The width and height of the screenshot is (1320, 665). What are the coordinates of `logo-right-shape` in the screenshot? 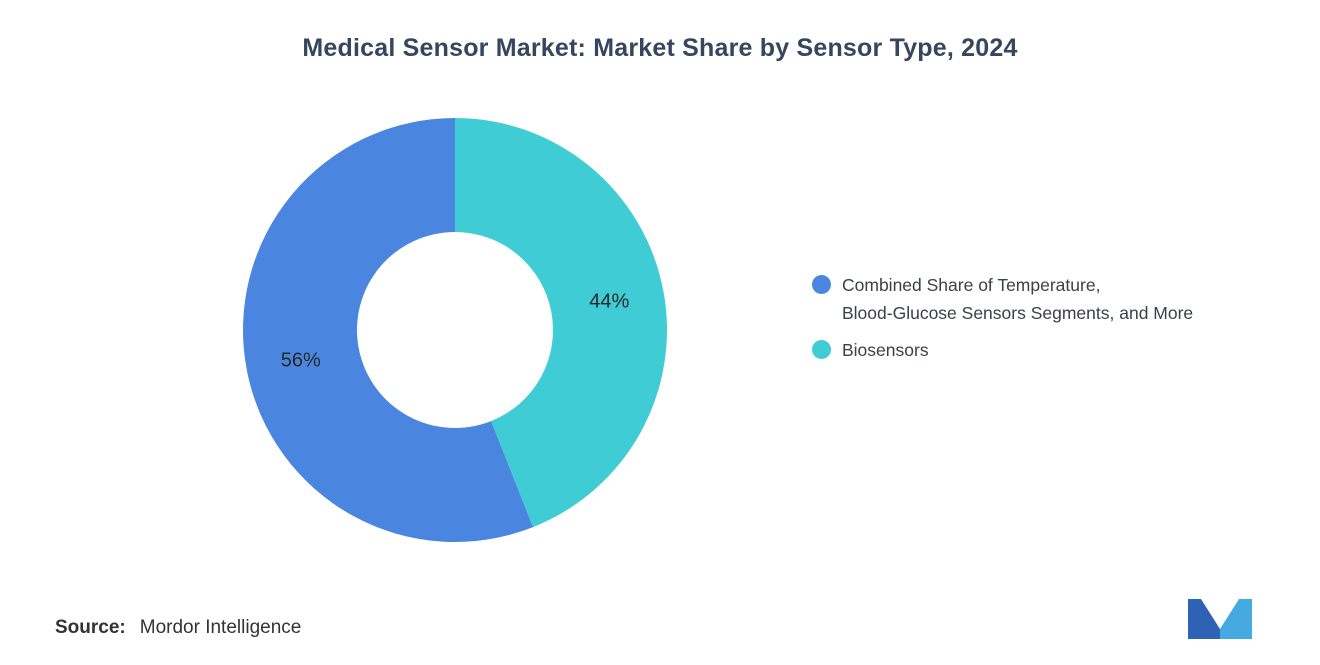 It's located at (1236, 619).